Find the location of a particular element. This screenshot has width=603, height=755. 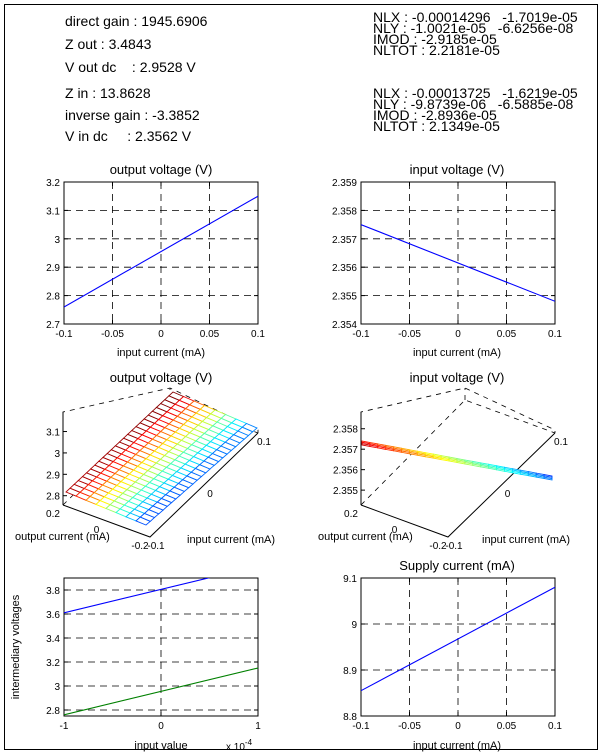

ticks: -0.1 -0.05 0 0.05 0.1 8.8 8.9 9 9.1 is located at coordinates (452, 653).